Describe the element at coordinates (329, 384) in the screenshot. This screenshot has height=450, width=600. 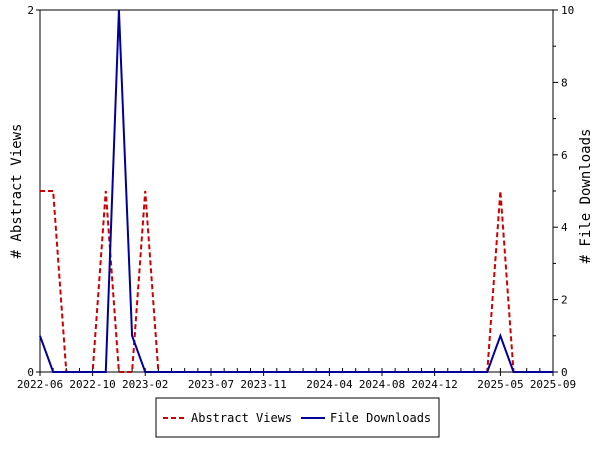
I see `x-tick-label: 2024-04` at that location.